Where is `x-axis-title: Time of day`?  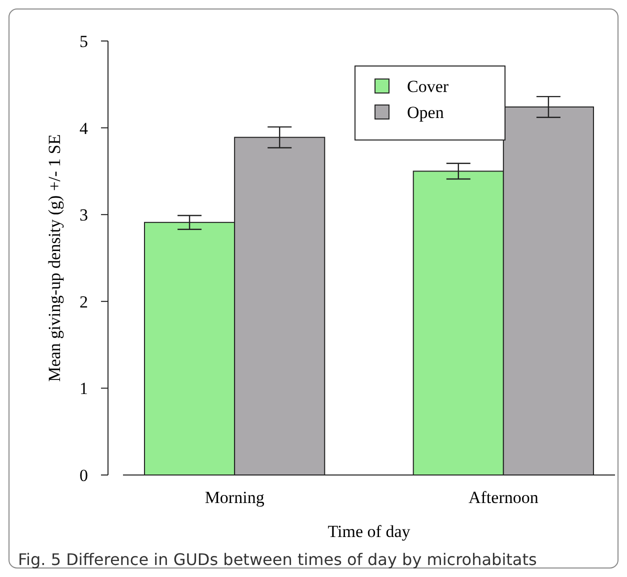 x-axis-title: Time of day is located at coordinates (369, 531).